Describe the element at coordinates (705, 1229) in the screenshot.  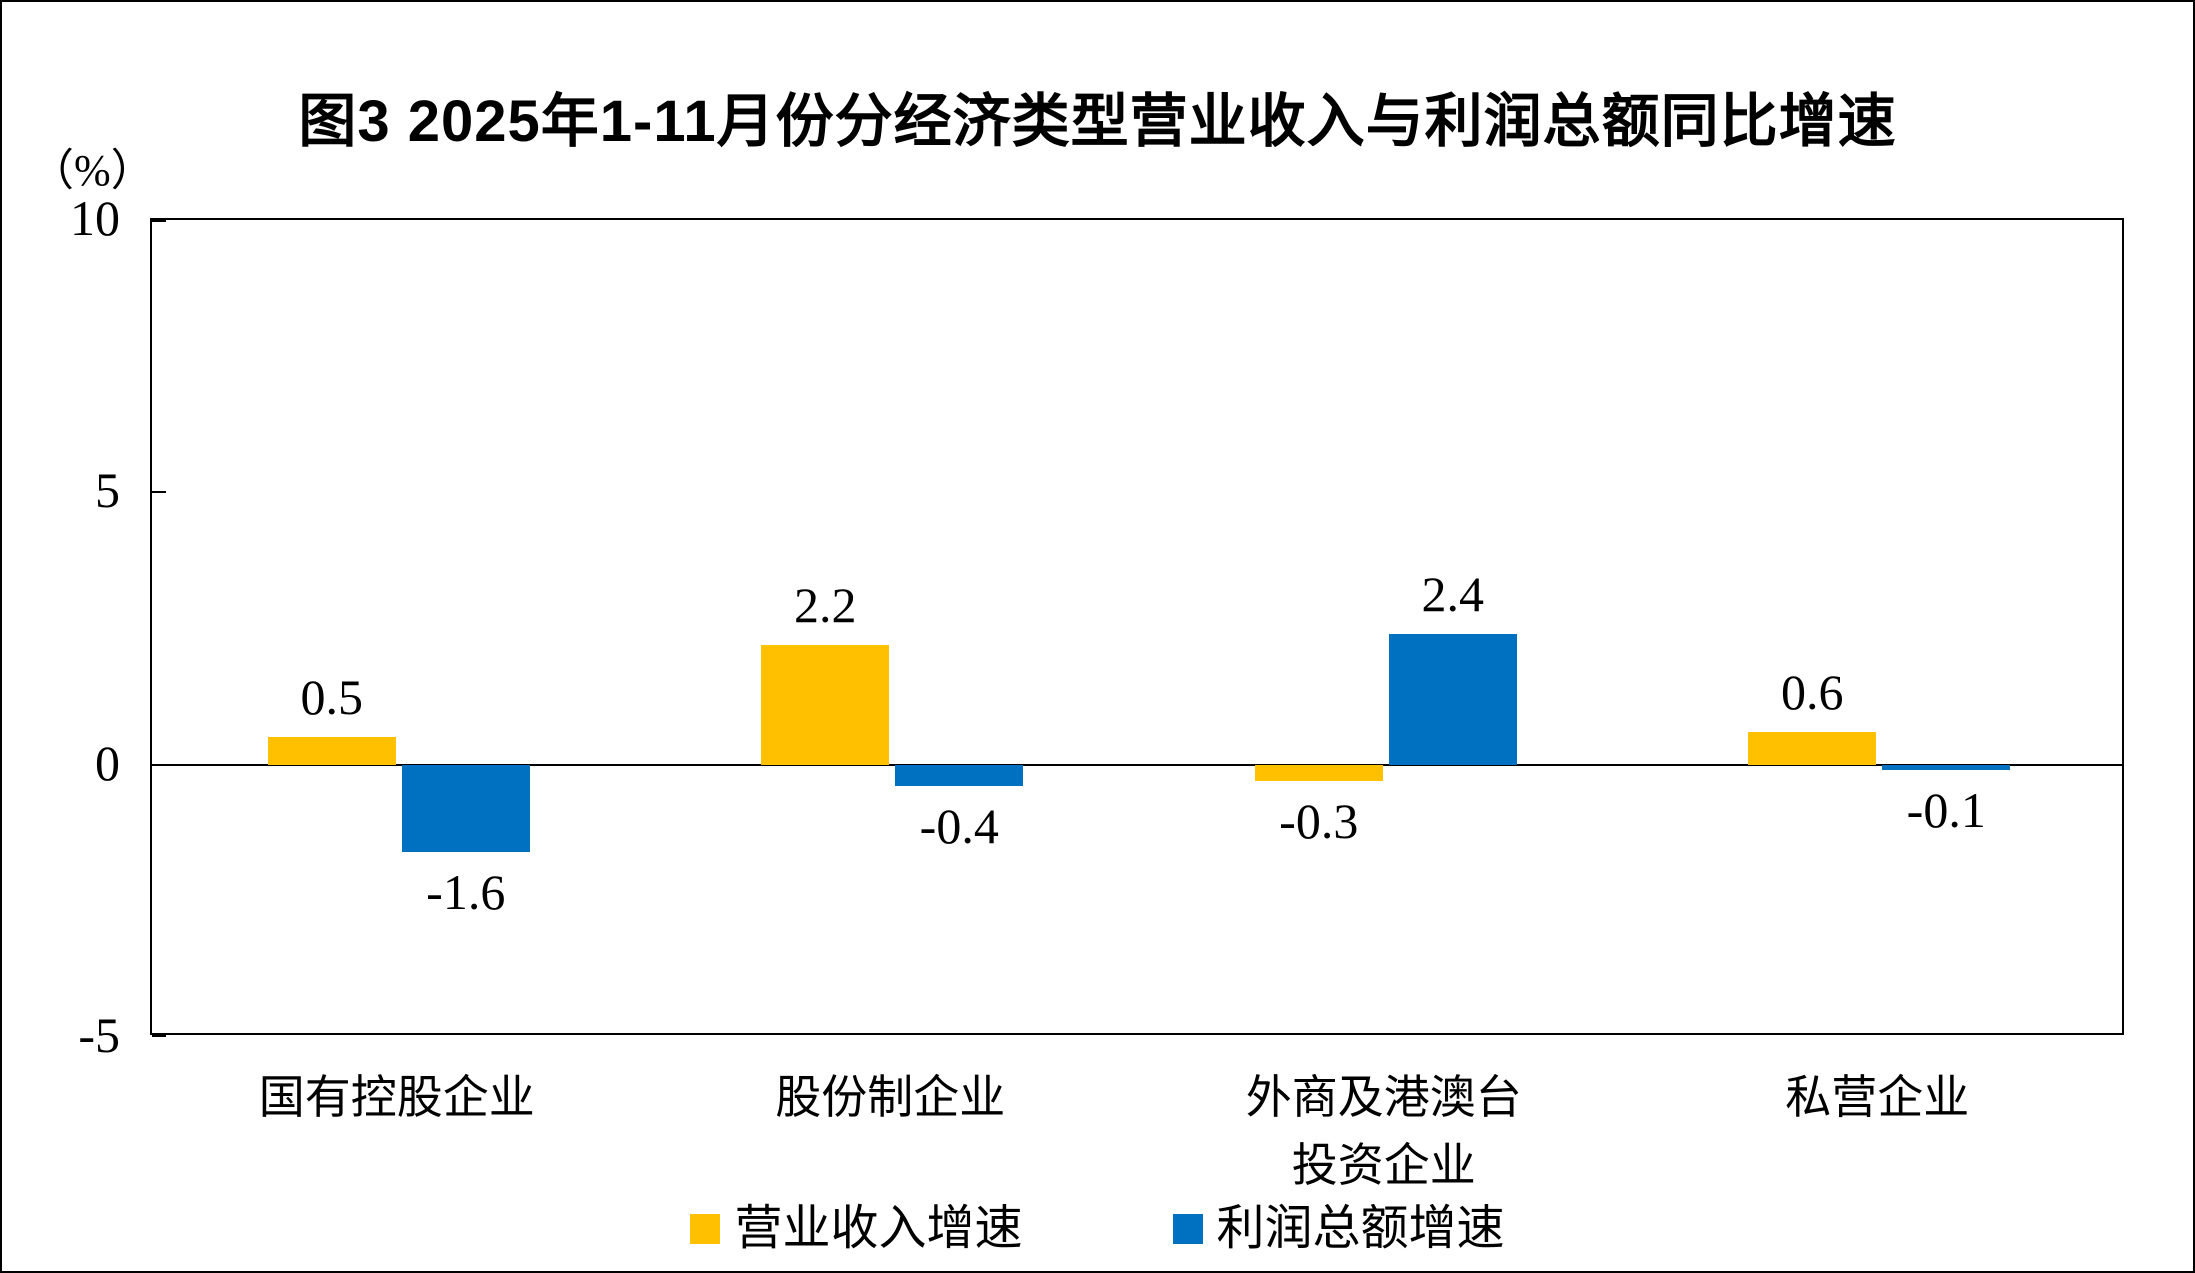
I see `legend-swatch-revenue` at that location.